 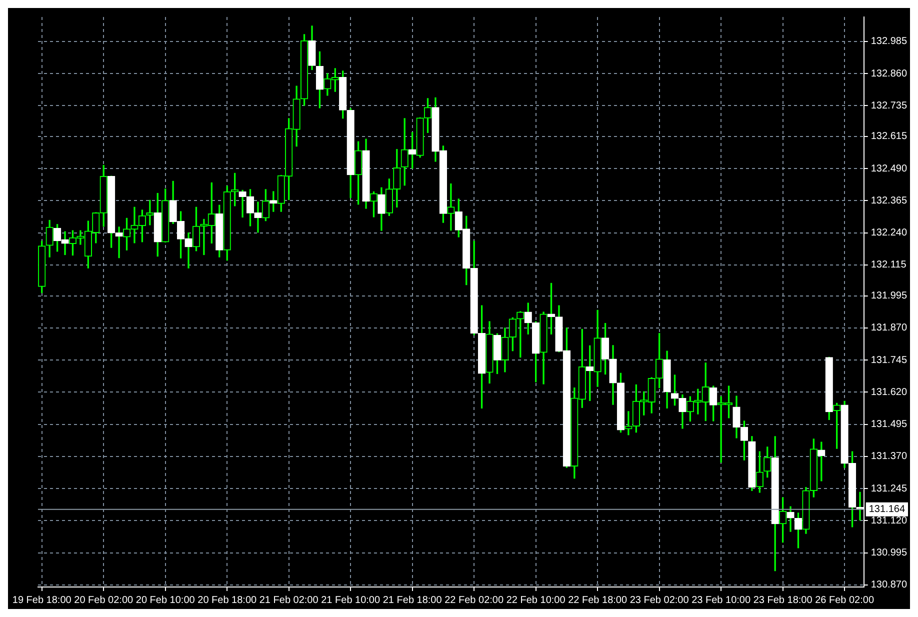 I want to click on x-tick-label: 26 Feb 02:00, so click(x=844, y=600).